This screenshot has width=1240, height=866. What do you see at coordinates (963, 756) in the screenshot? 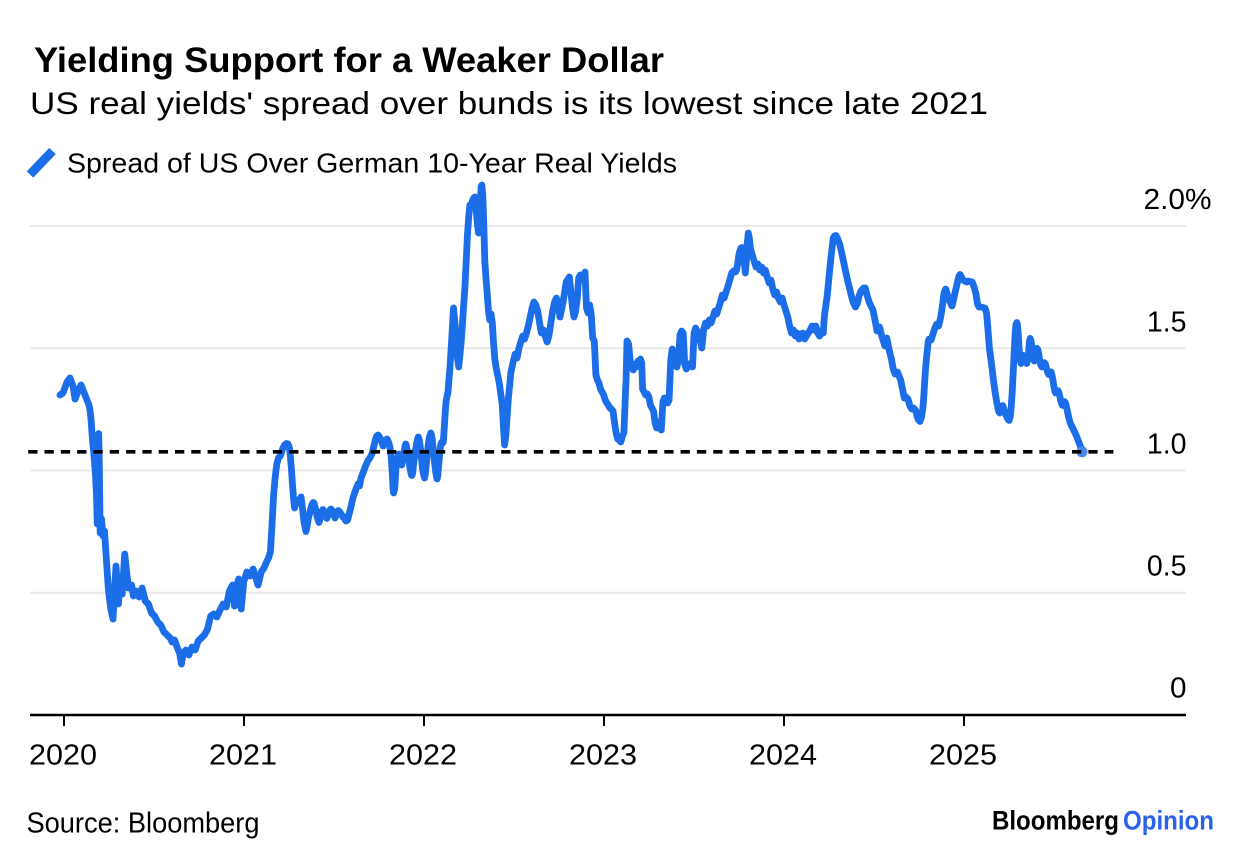
I see `svg-text: 2025` at bounding box center [963, 756].